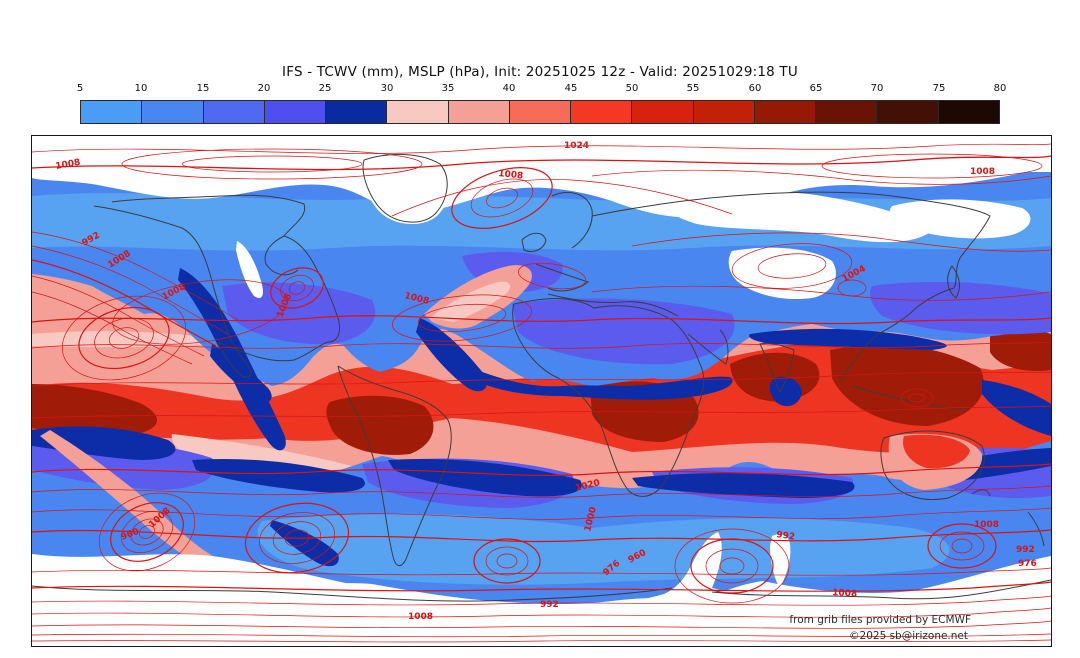  I want to click on colorbar-tick: 80, so click(1000, 88).